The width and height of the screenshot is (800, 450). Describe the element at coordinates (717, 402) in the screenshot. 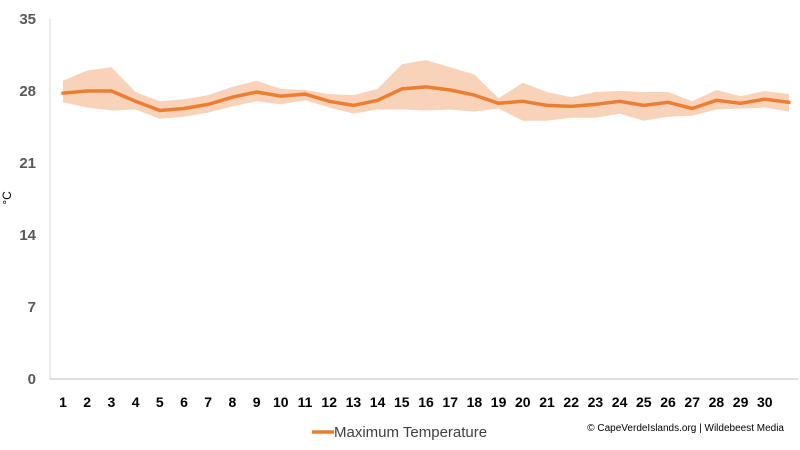

I see `x-tick-label-28: 28` at that location.